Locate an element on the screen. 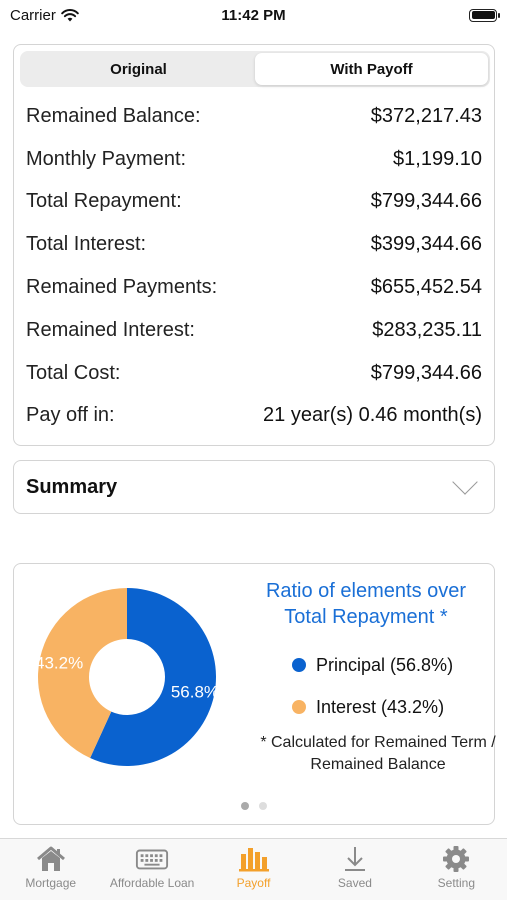 The image size is (507, 900). result-value: $372,217.43 is located at coordinates (426, 115).